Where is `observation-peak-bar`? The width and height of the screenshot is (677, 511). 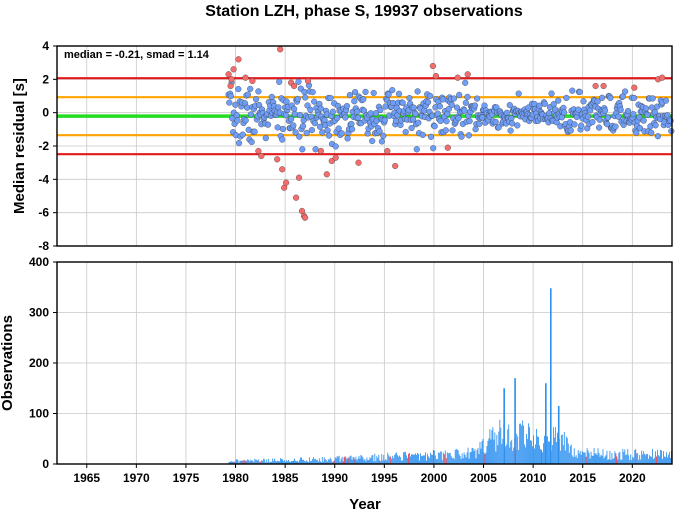
observation-peak-bar is located at coordinates (558, 434).